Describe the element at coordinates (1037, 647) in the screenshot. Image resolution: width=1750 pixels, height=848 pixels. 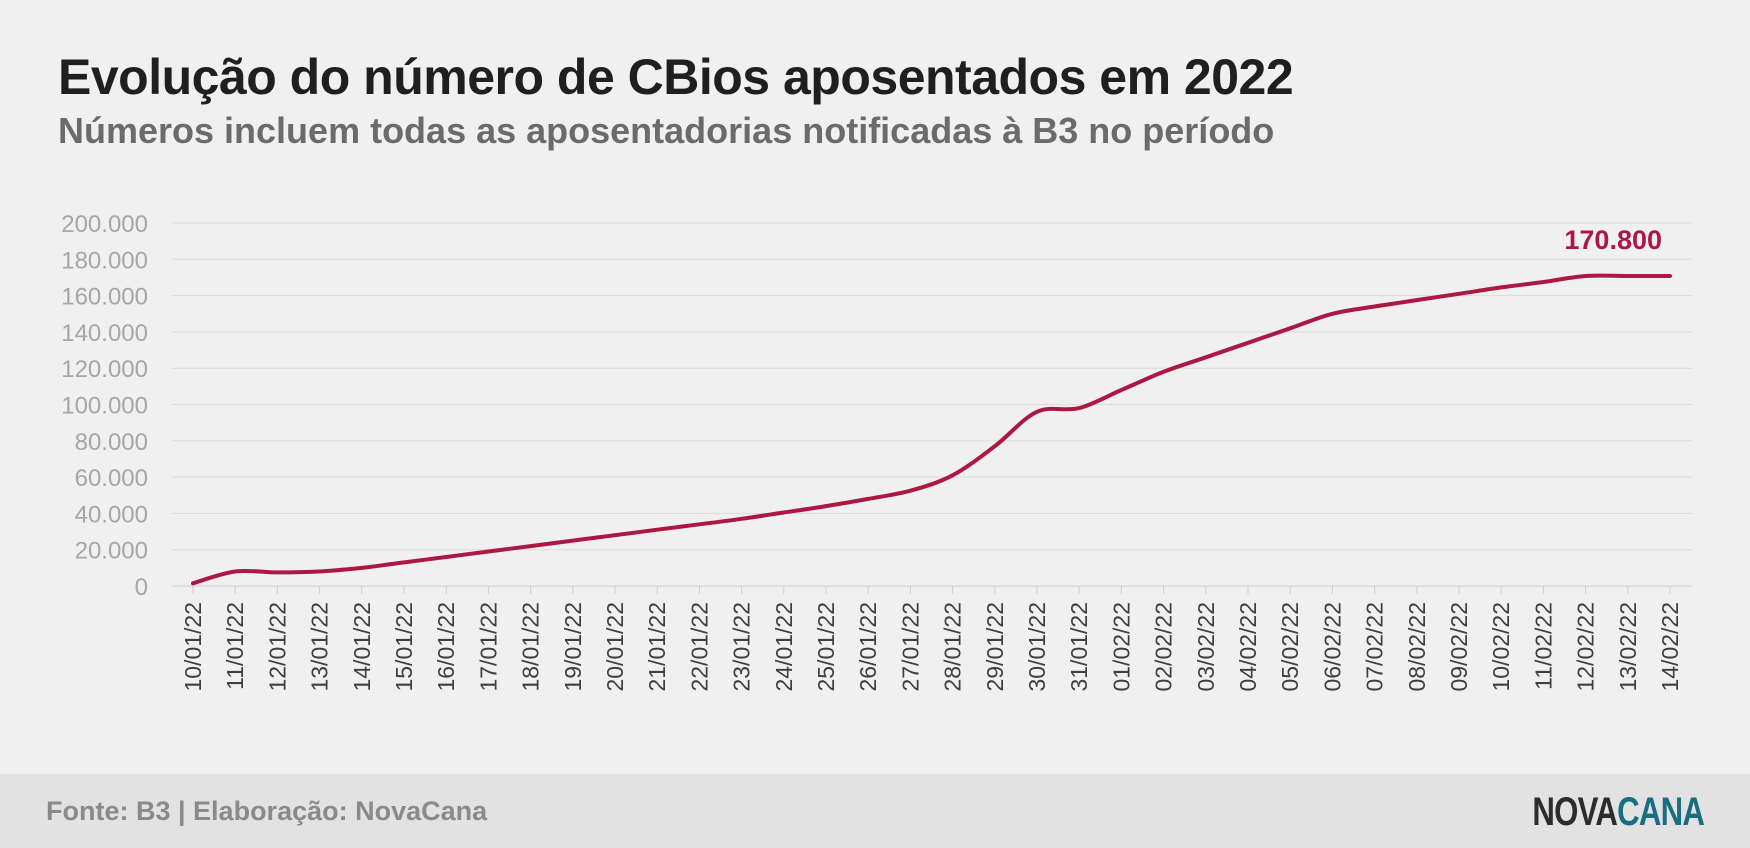
I see `x-tick-label: 30/01/22` at that location.